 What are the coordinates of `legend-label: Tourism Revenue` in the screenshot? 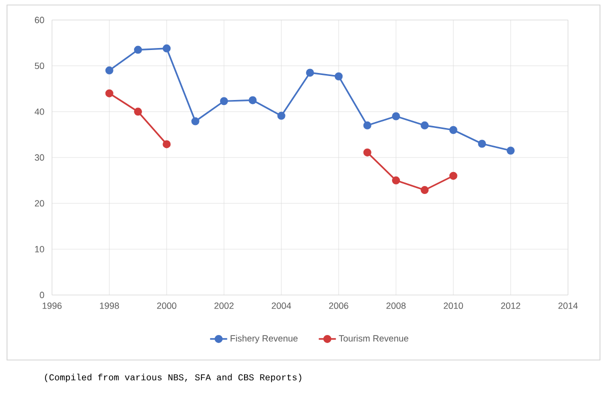 It's located at (373, 338).